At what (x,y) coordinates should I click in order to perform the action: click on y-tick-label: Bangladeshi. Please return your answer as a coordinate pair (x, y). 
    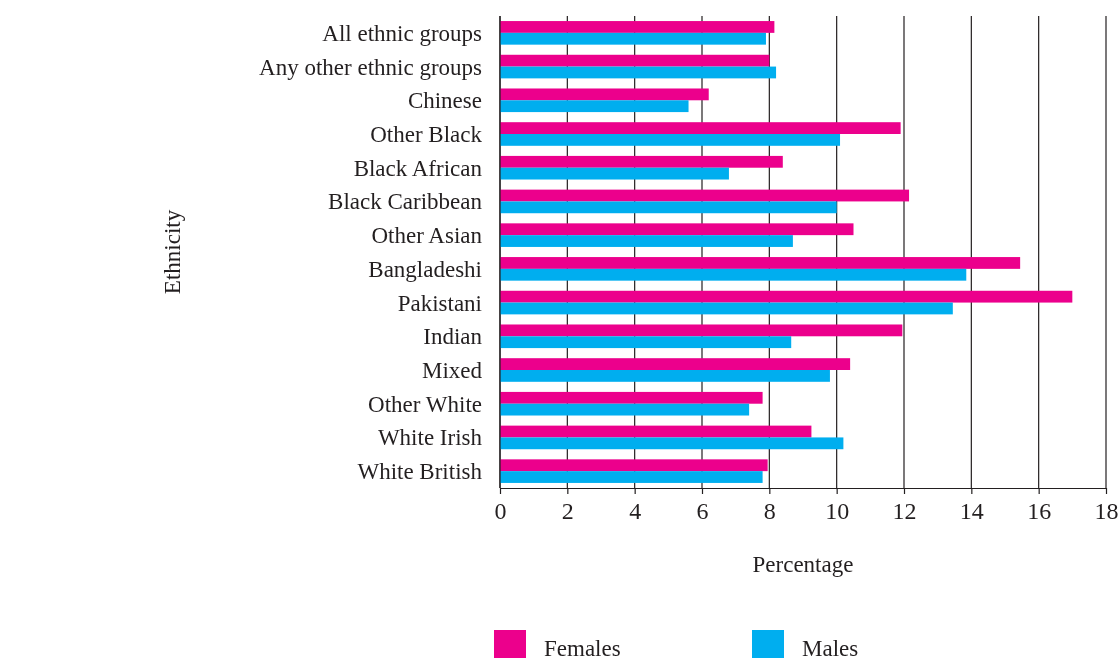
    Looking at the image, I should click on (425, 269).